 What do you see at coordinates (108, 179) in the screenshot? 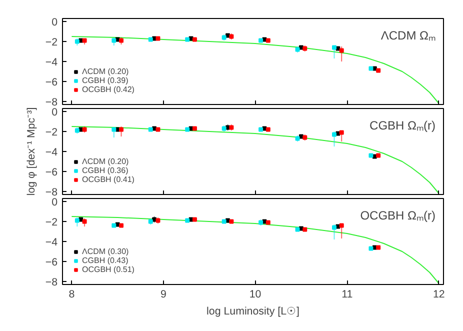
I see `legend-label: OCGBH (0.41)` at bounding box center [108, 179].